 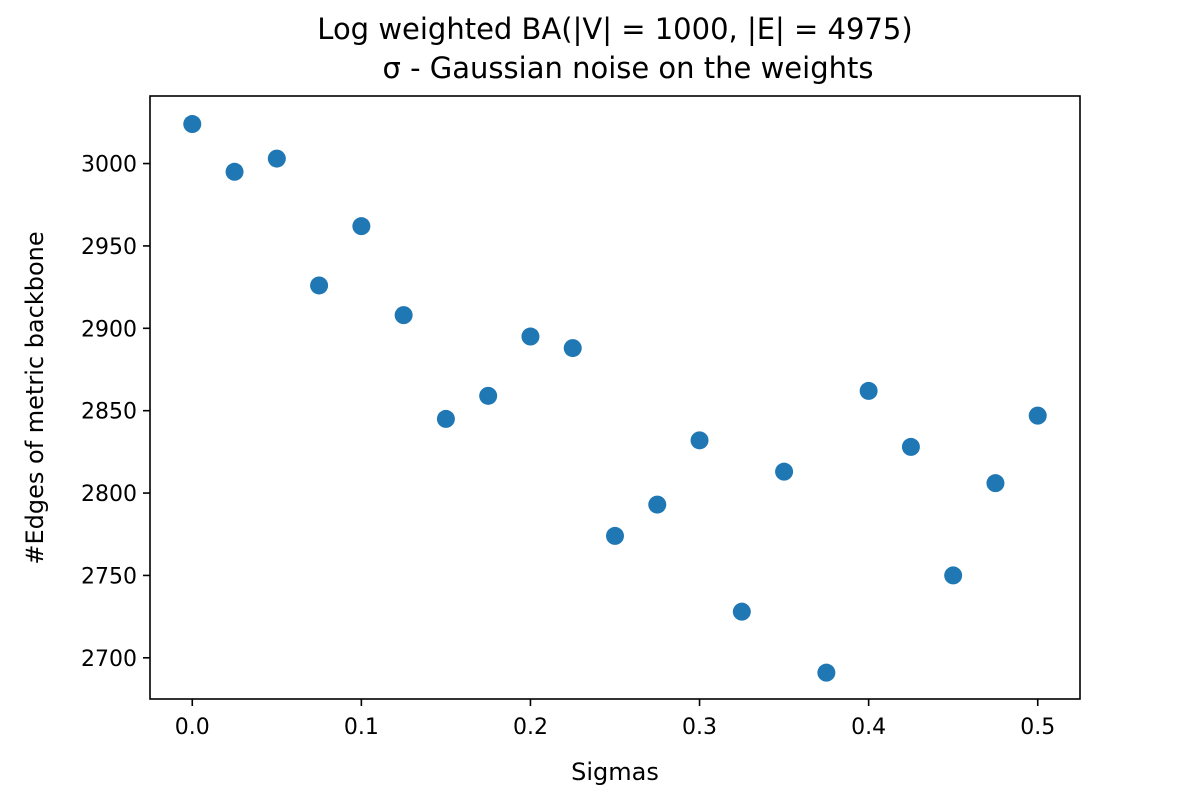 I want to click on x-tick-label: 0.1, so click(x=361, y=727).